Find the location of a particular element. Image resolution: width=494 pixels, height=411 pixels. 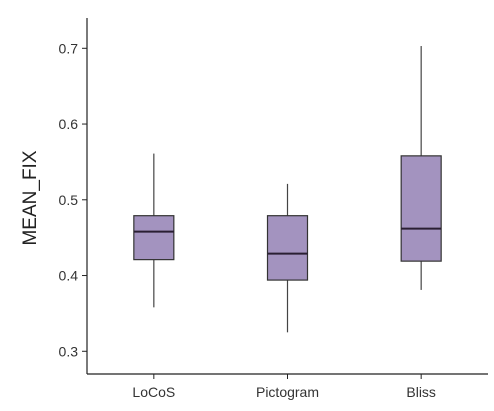

y-axis-title: MEAN_FIX is located at coordinates (30, 197).